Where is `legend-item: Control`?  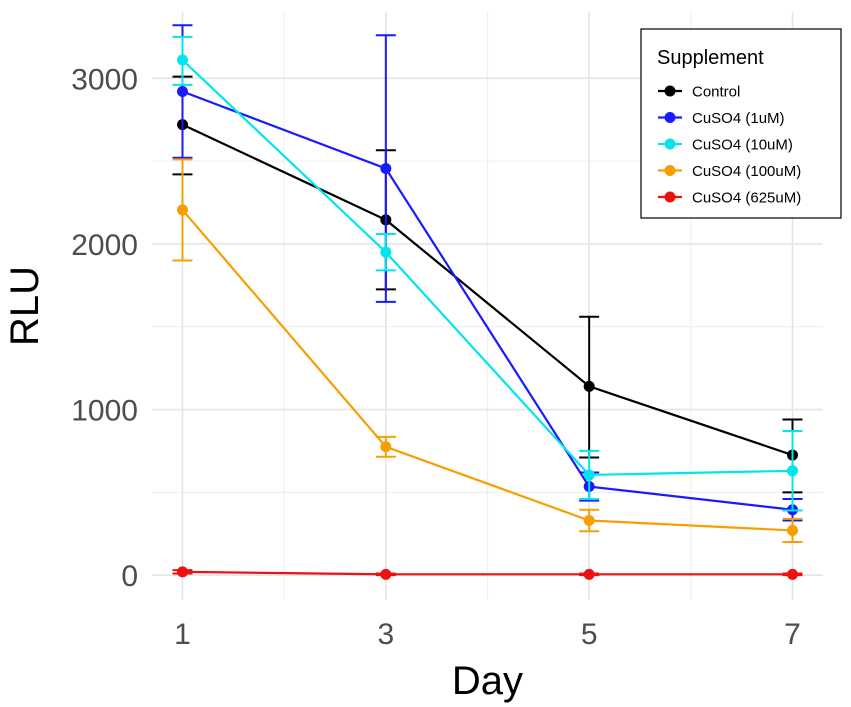
legend-item: Control is located at coordinates (699, 92).